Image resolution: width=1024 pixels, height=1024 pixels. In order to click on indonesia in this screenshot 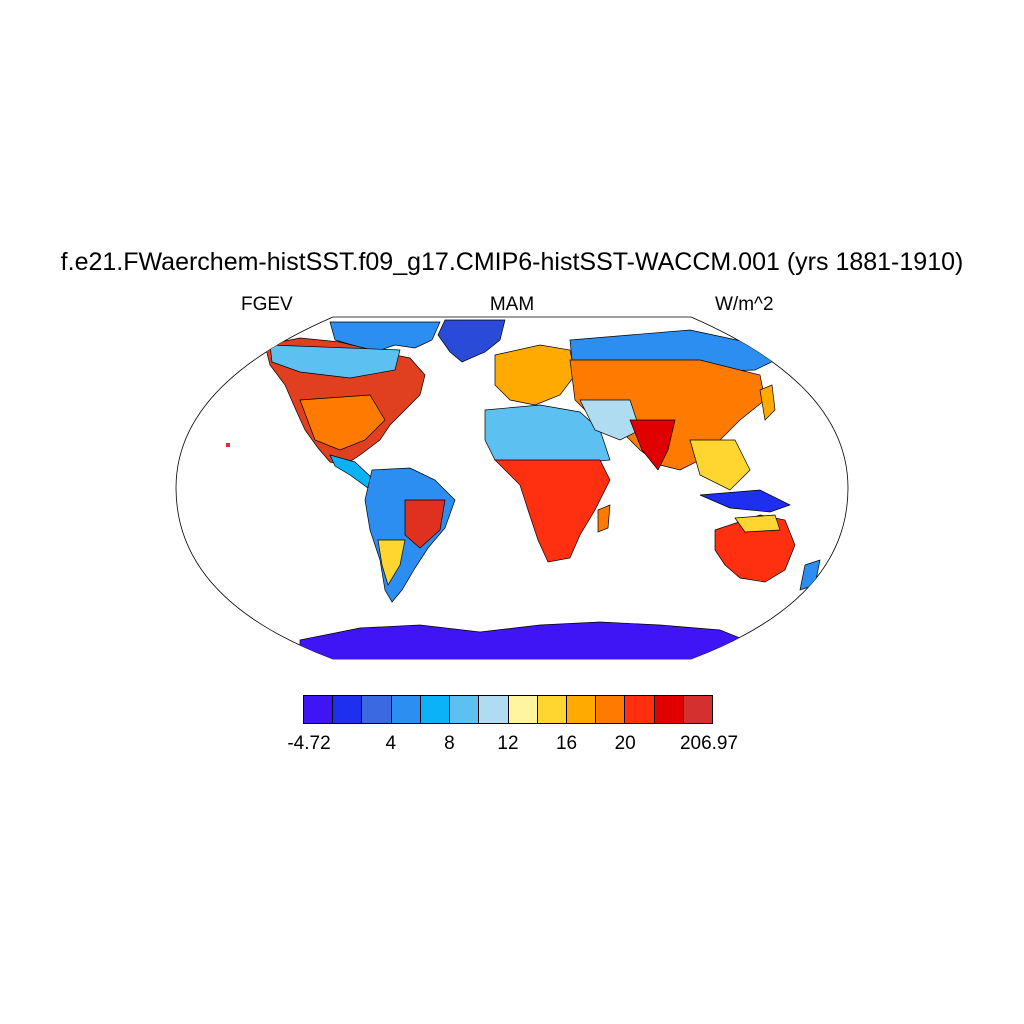, I will do `click(745, 501)`.